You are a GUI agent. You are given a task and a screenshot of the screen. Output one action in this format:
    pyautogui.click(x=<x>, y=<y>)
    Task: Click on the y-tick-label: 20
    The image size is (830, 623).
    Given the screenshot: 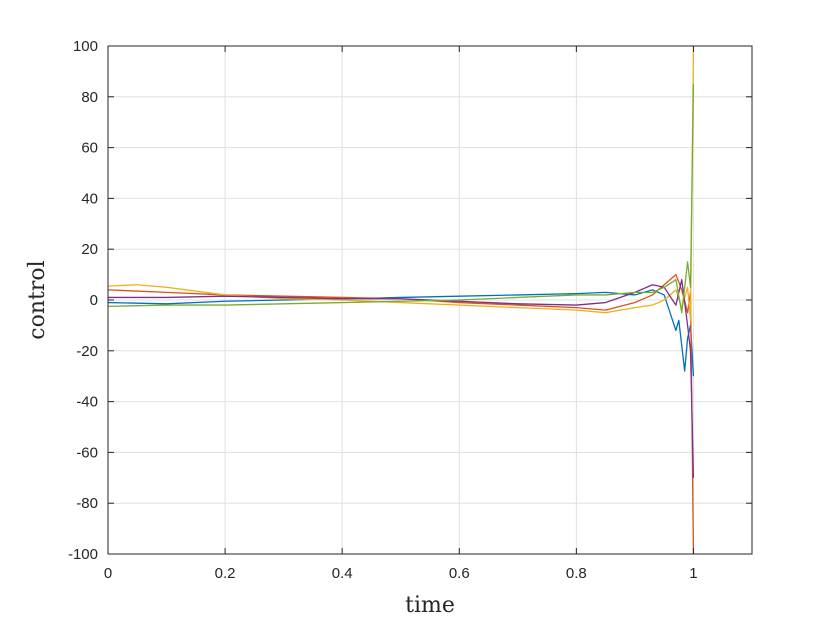 What is the action you would take?
    pyautogui.click(x=89, y=249)
    